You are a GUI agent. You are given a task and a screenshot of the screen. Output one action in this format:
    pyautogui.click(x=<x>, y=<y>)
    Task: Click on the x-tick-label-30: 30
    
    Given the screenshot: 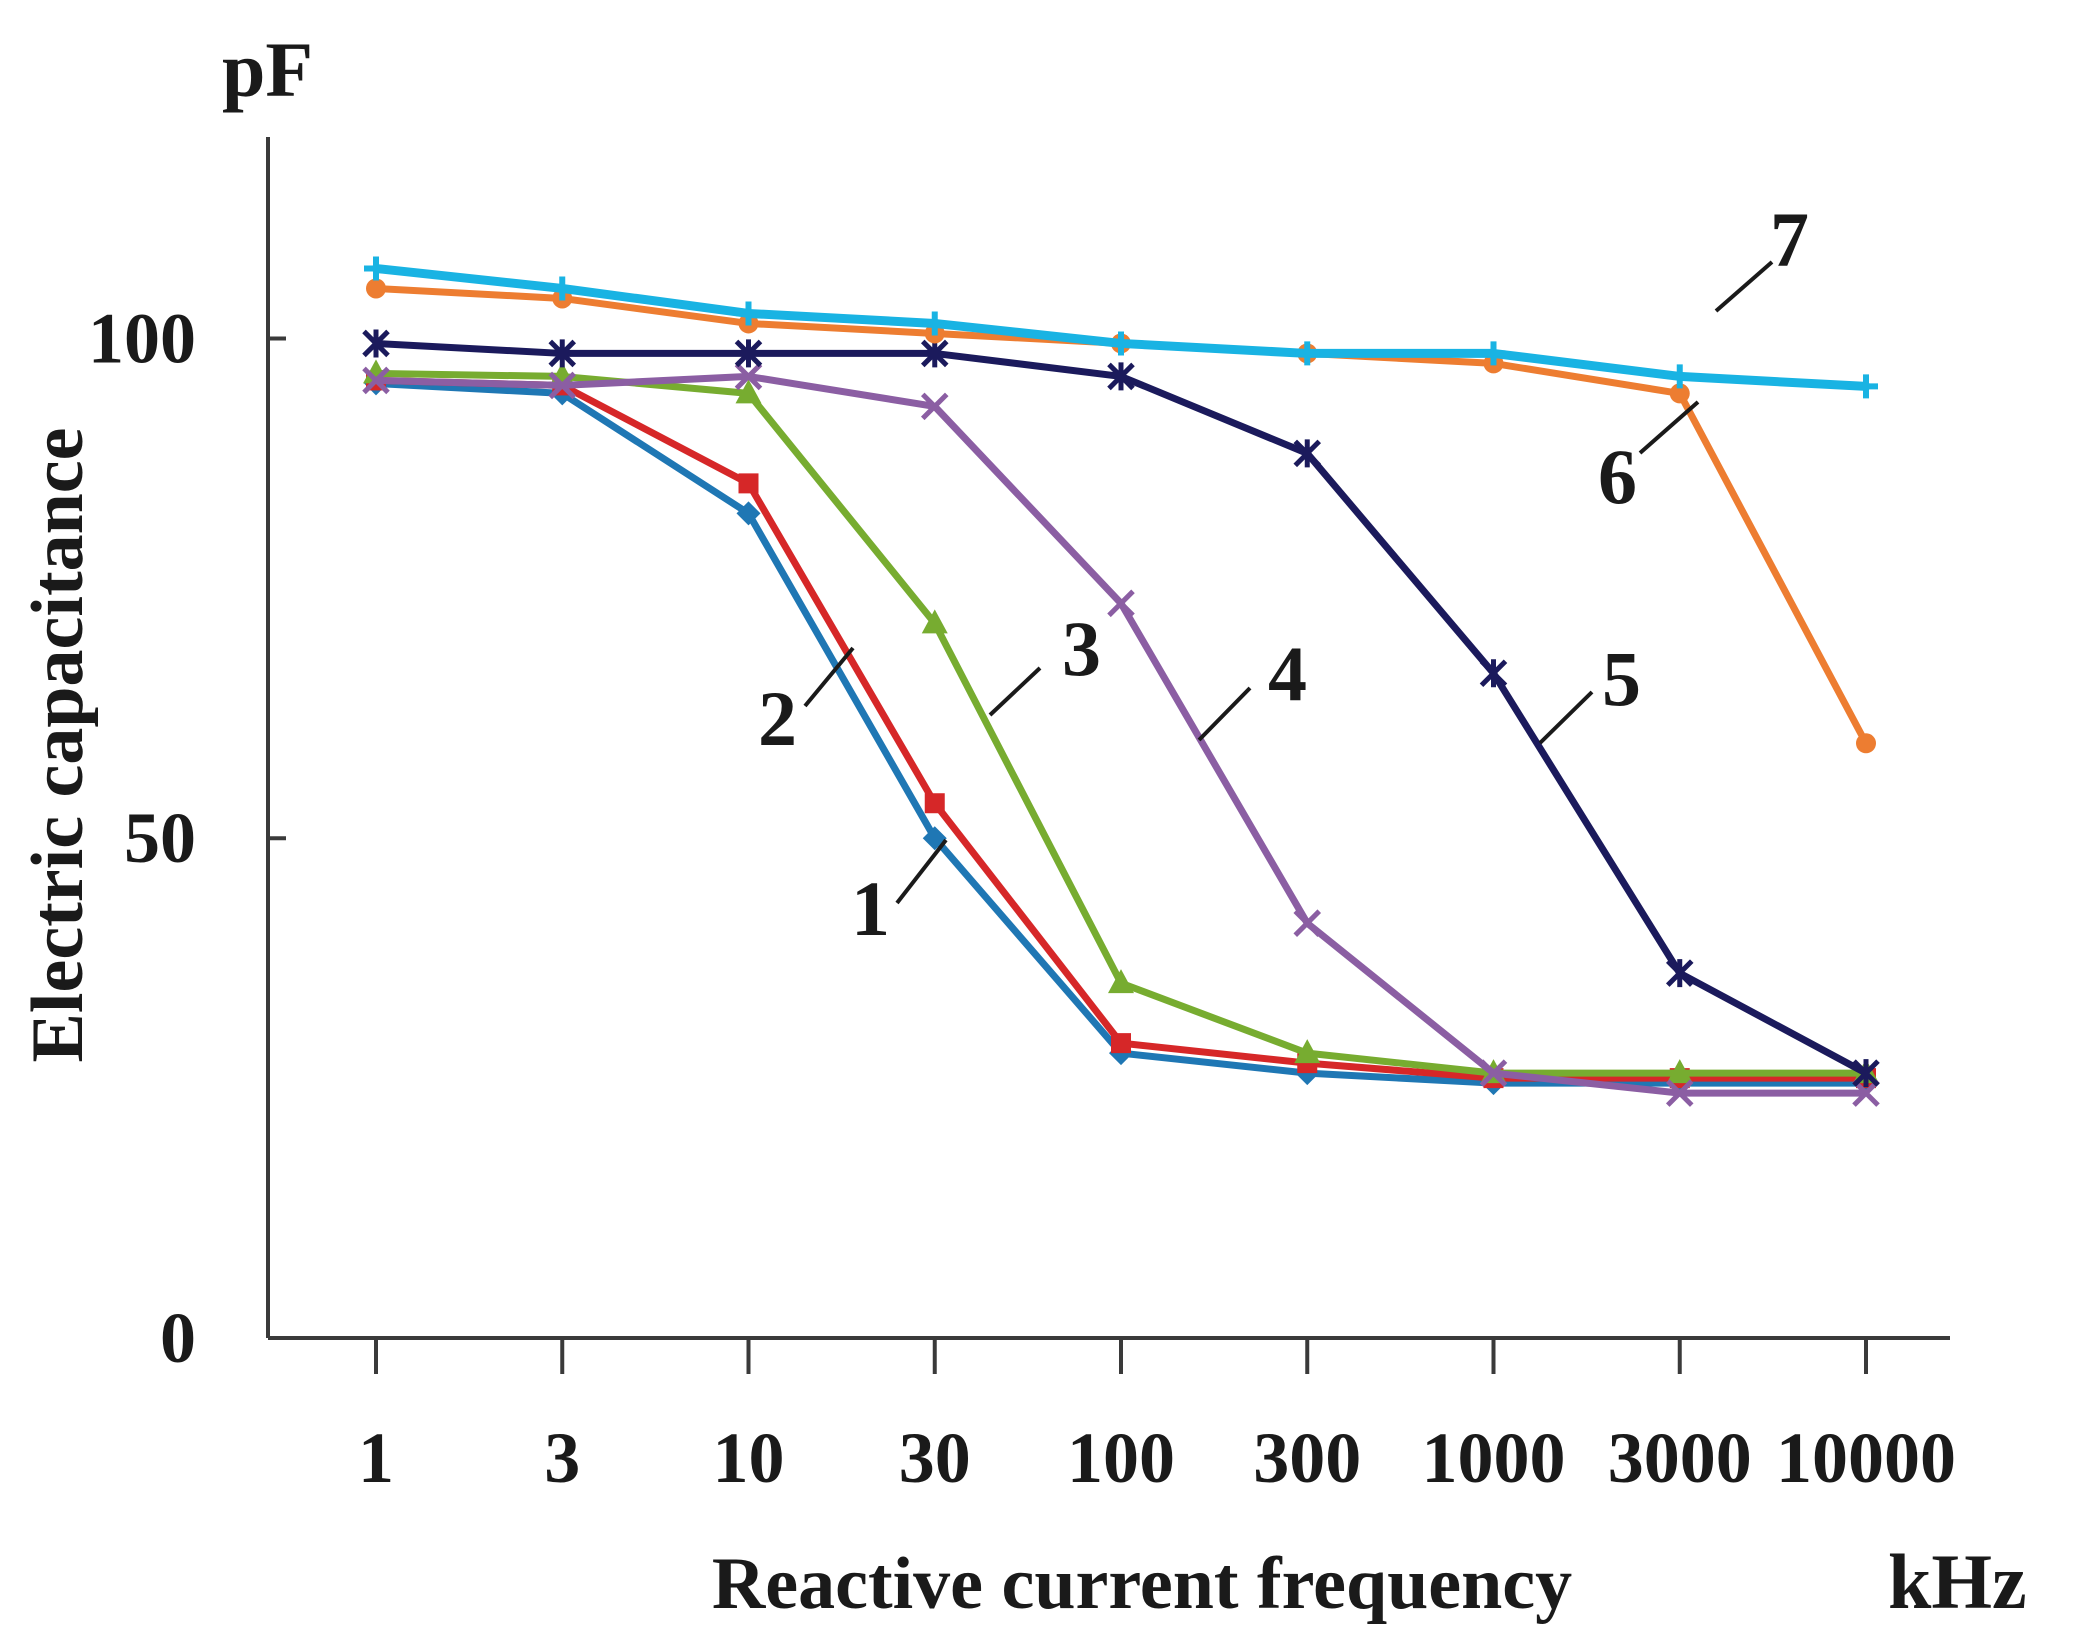 What is the action you would take?
    pyautogui.click(x=935, y=1458)
    